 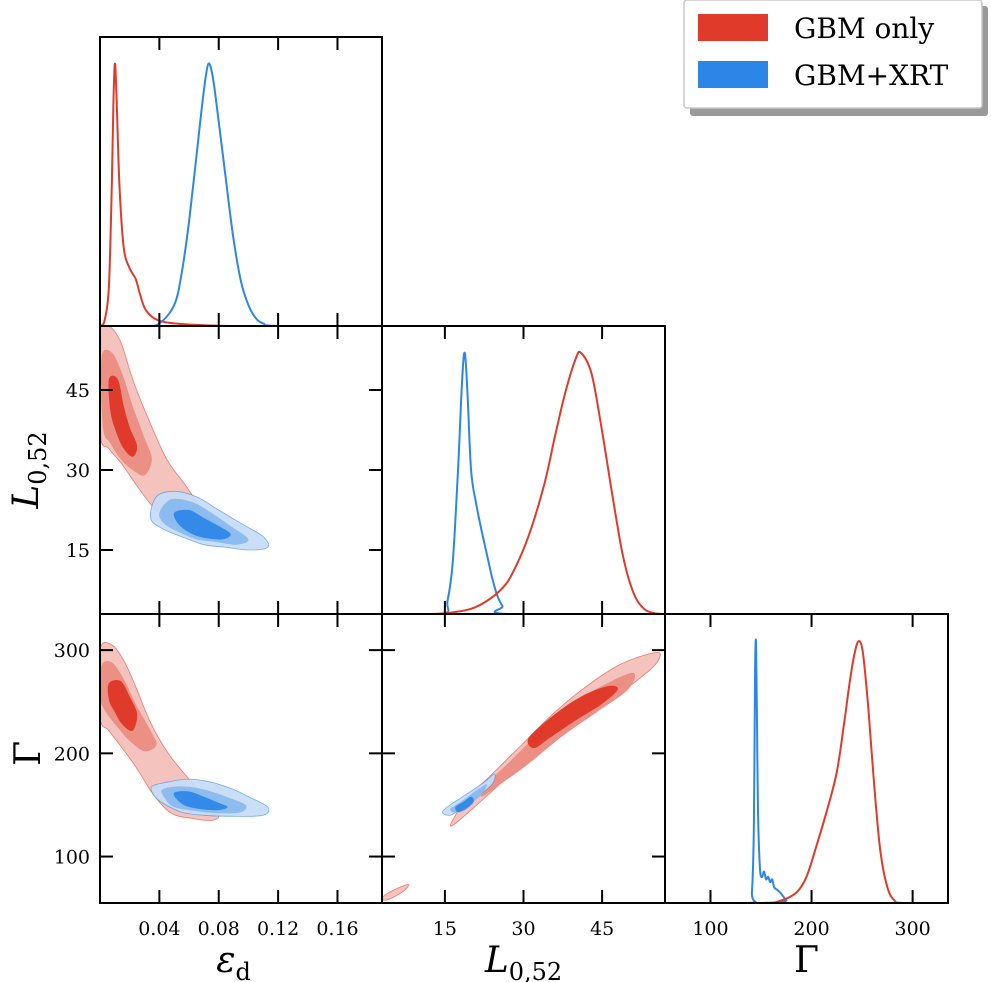 What do you see at coordinates (871, 75) in the screenshot?
I see `legend-label-1: GBM+XRT` at bounding box center [871, 75].